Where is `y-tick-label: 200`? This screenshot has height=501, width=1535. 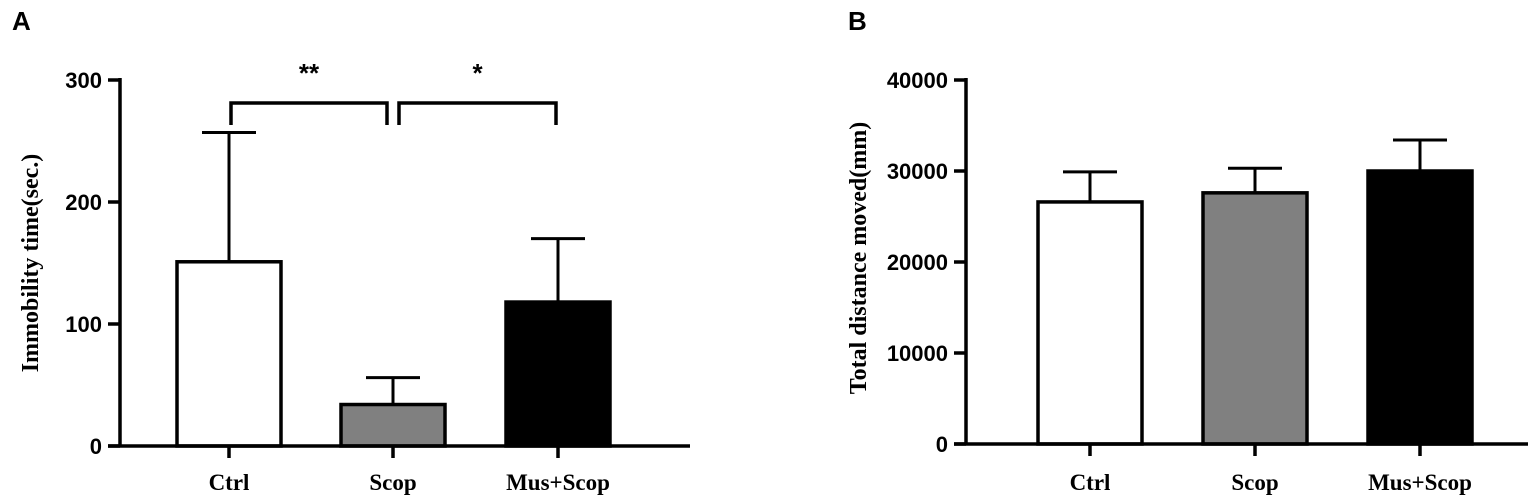
y-tick-label: 200 is located at coordinates (83, 202).